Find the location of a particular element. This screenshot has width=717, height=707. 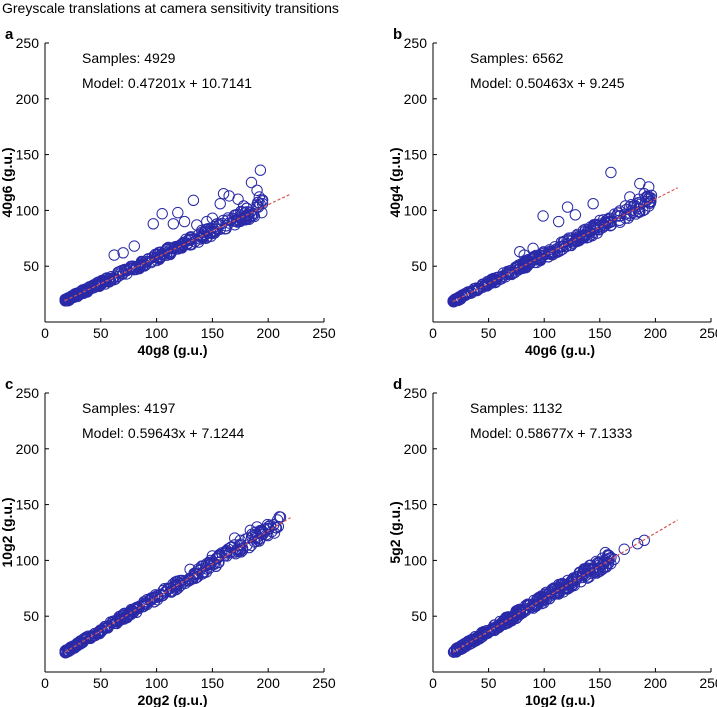

y-tick-label: 200 is located at coordinates (28, 99).